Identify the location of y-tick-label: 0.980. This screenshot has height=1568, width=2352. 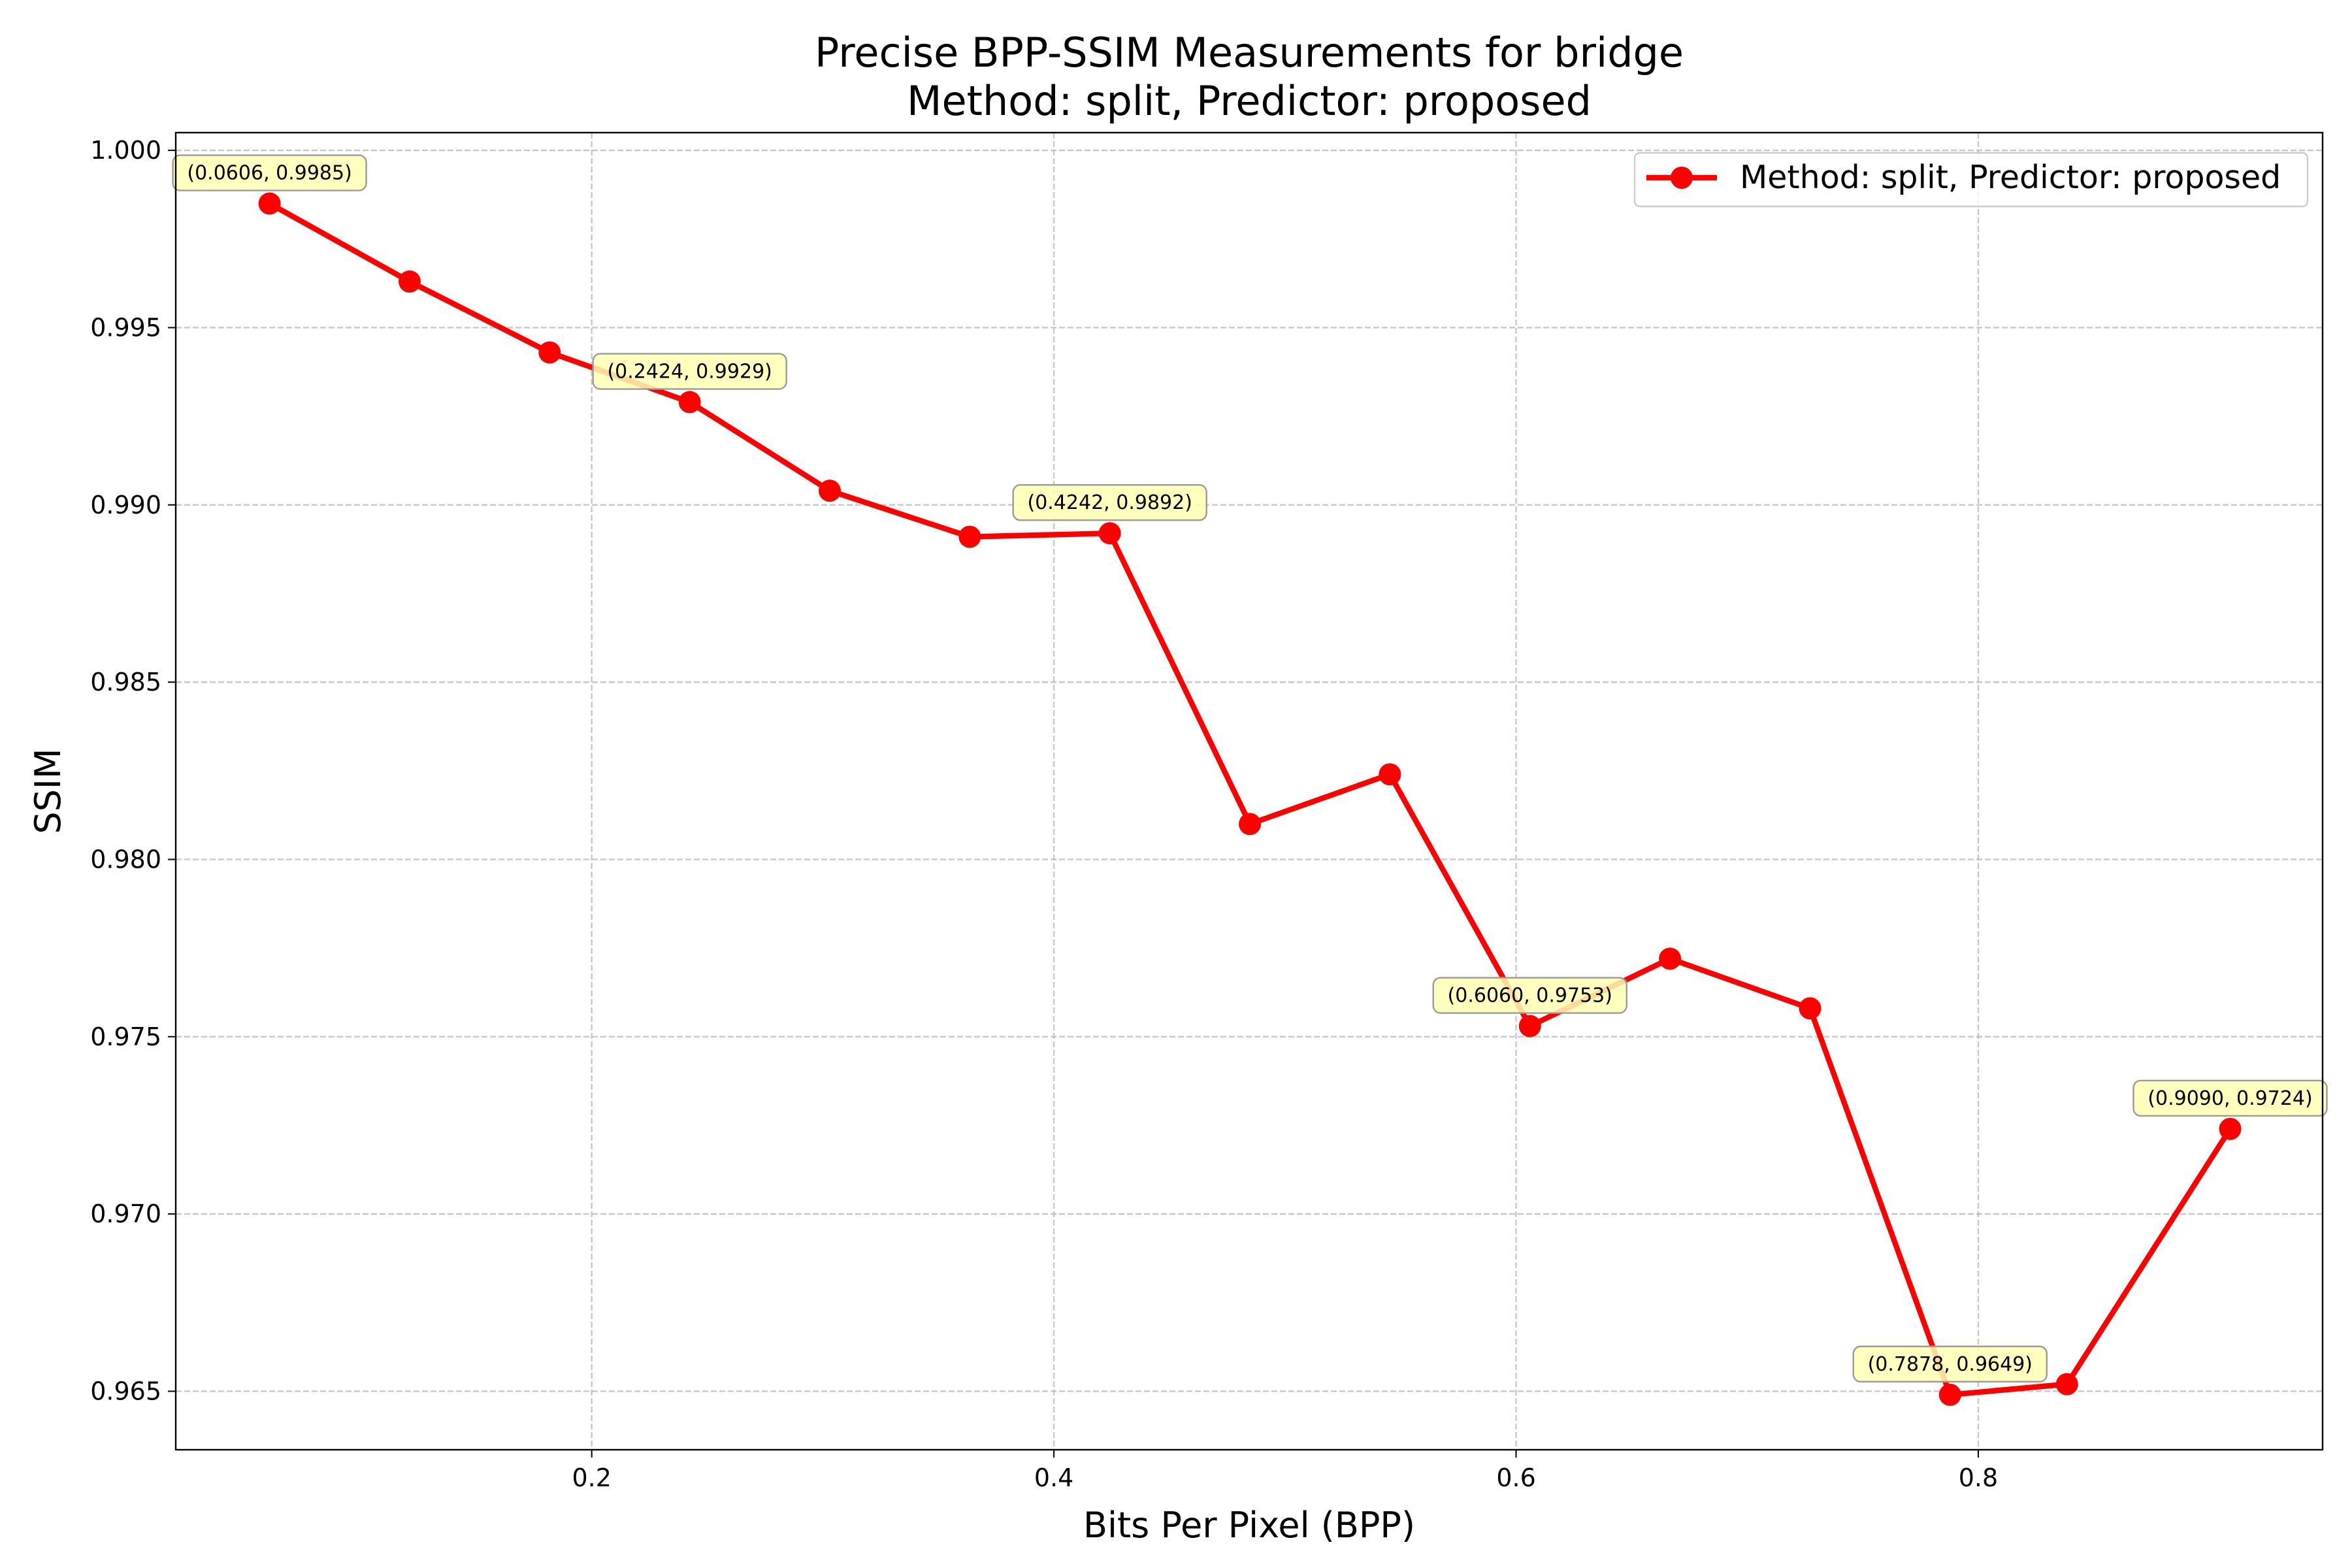
(125, 859).